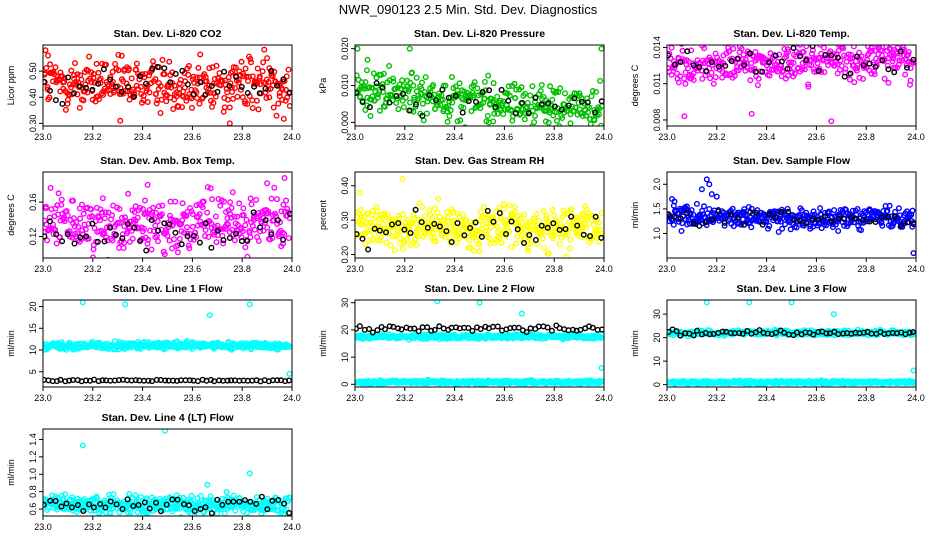 Image resolution: width=936 pixels, height=540 pixels. Describe the element at coordinates (657, 384) in the screenshot. I see `y-tick-label: 0` at that location.